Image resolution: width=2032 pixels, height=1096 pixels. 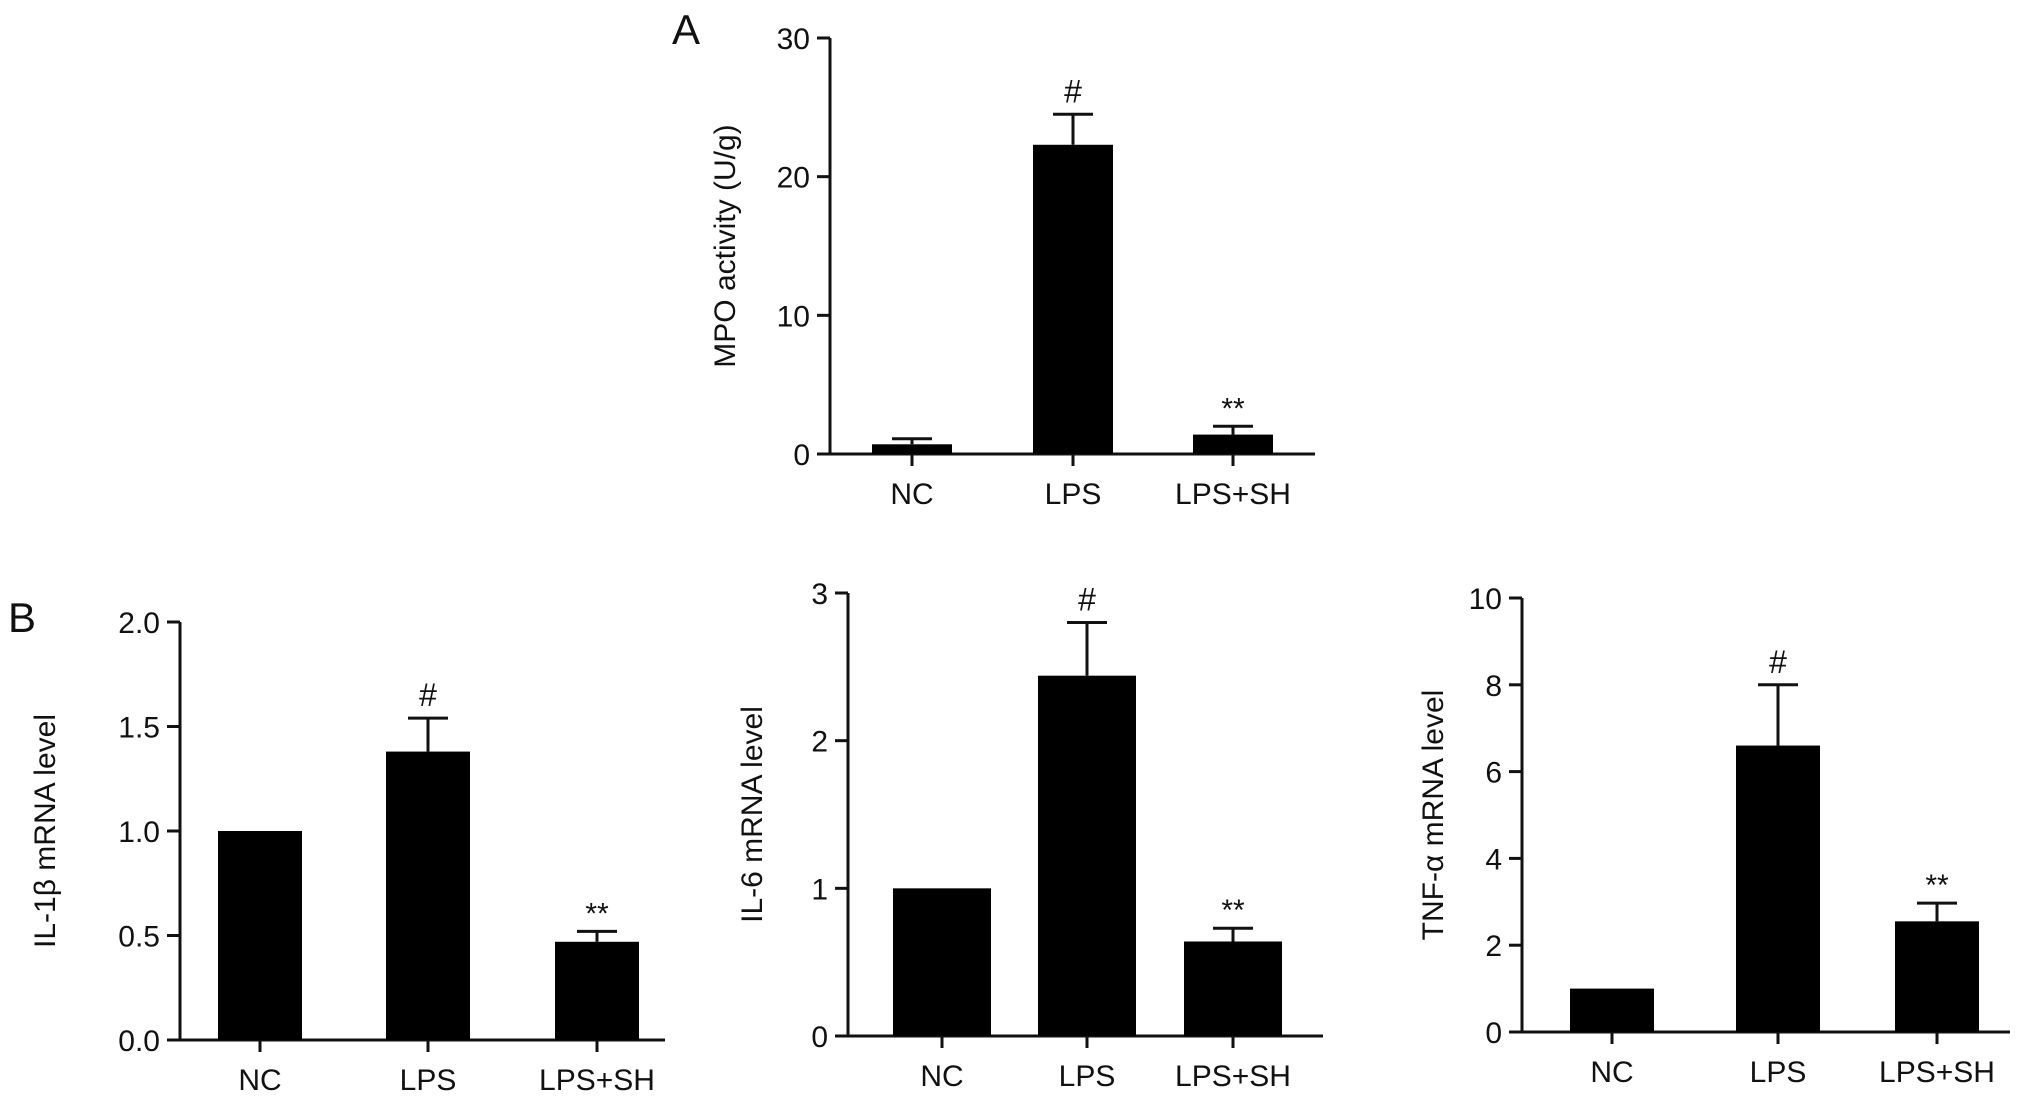 I want to click on il1b-x-tick-label: NC, so click(x=259, y=1080).